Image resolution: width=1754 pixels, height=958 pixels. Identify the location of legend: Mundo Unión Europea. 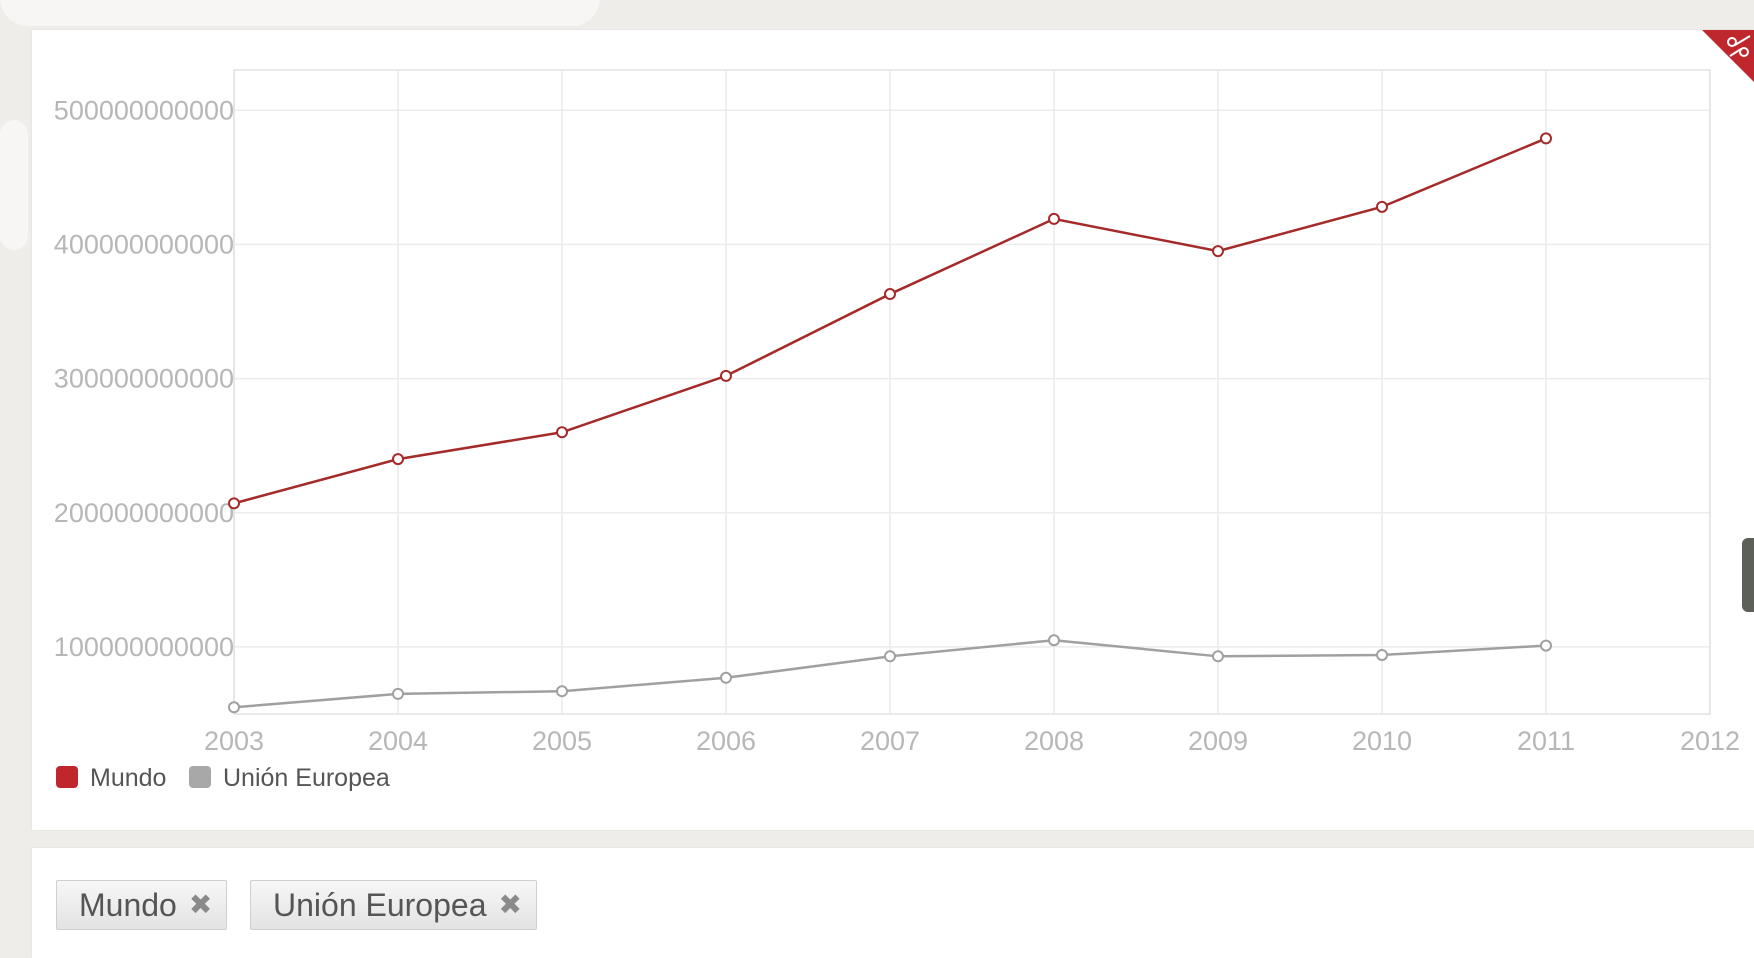
(223, 778).